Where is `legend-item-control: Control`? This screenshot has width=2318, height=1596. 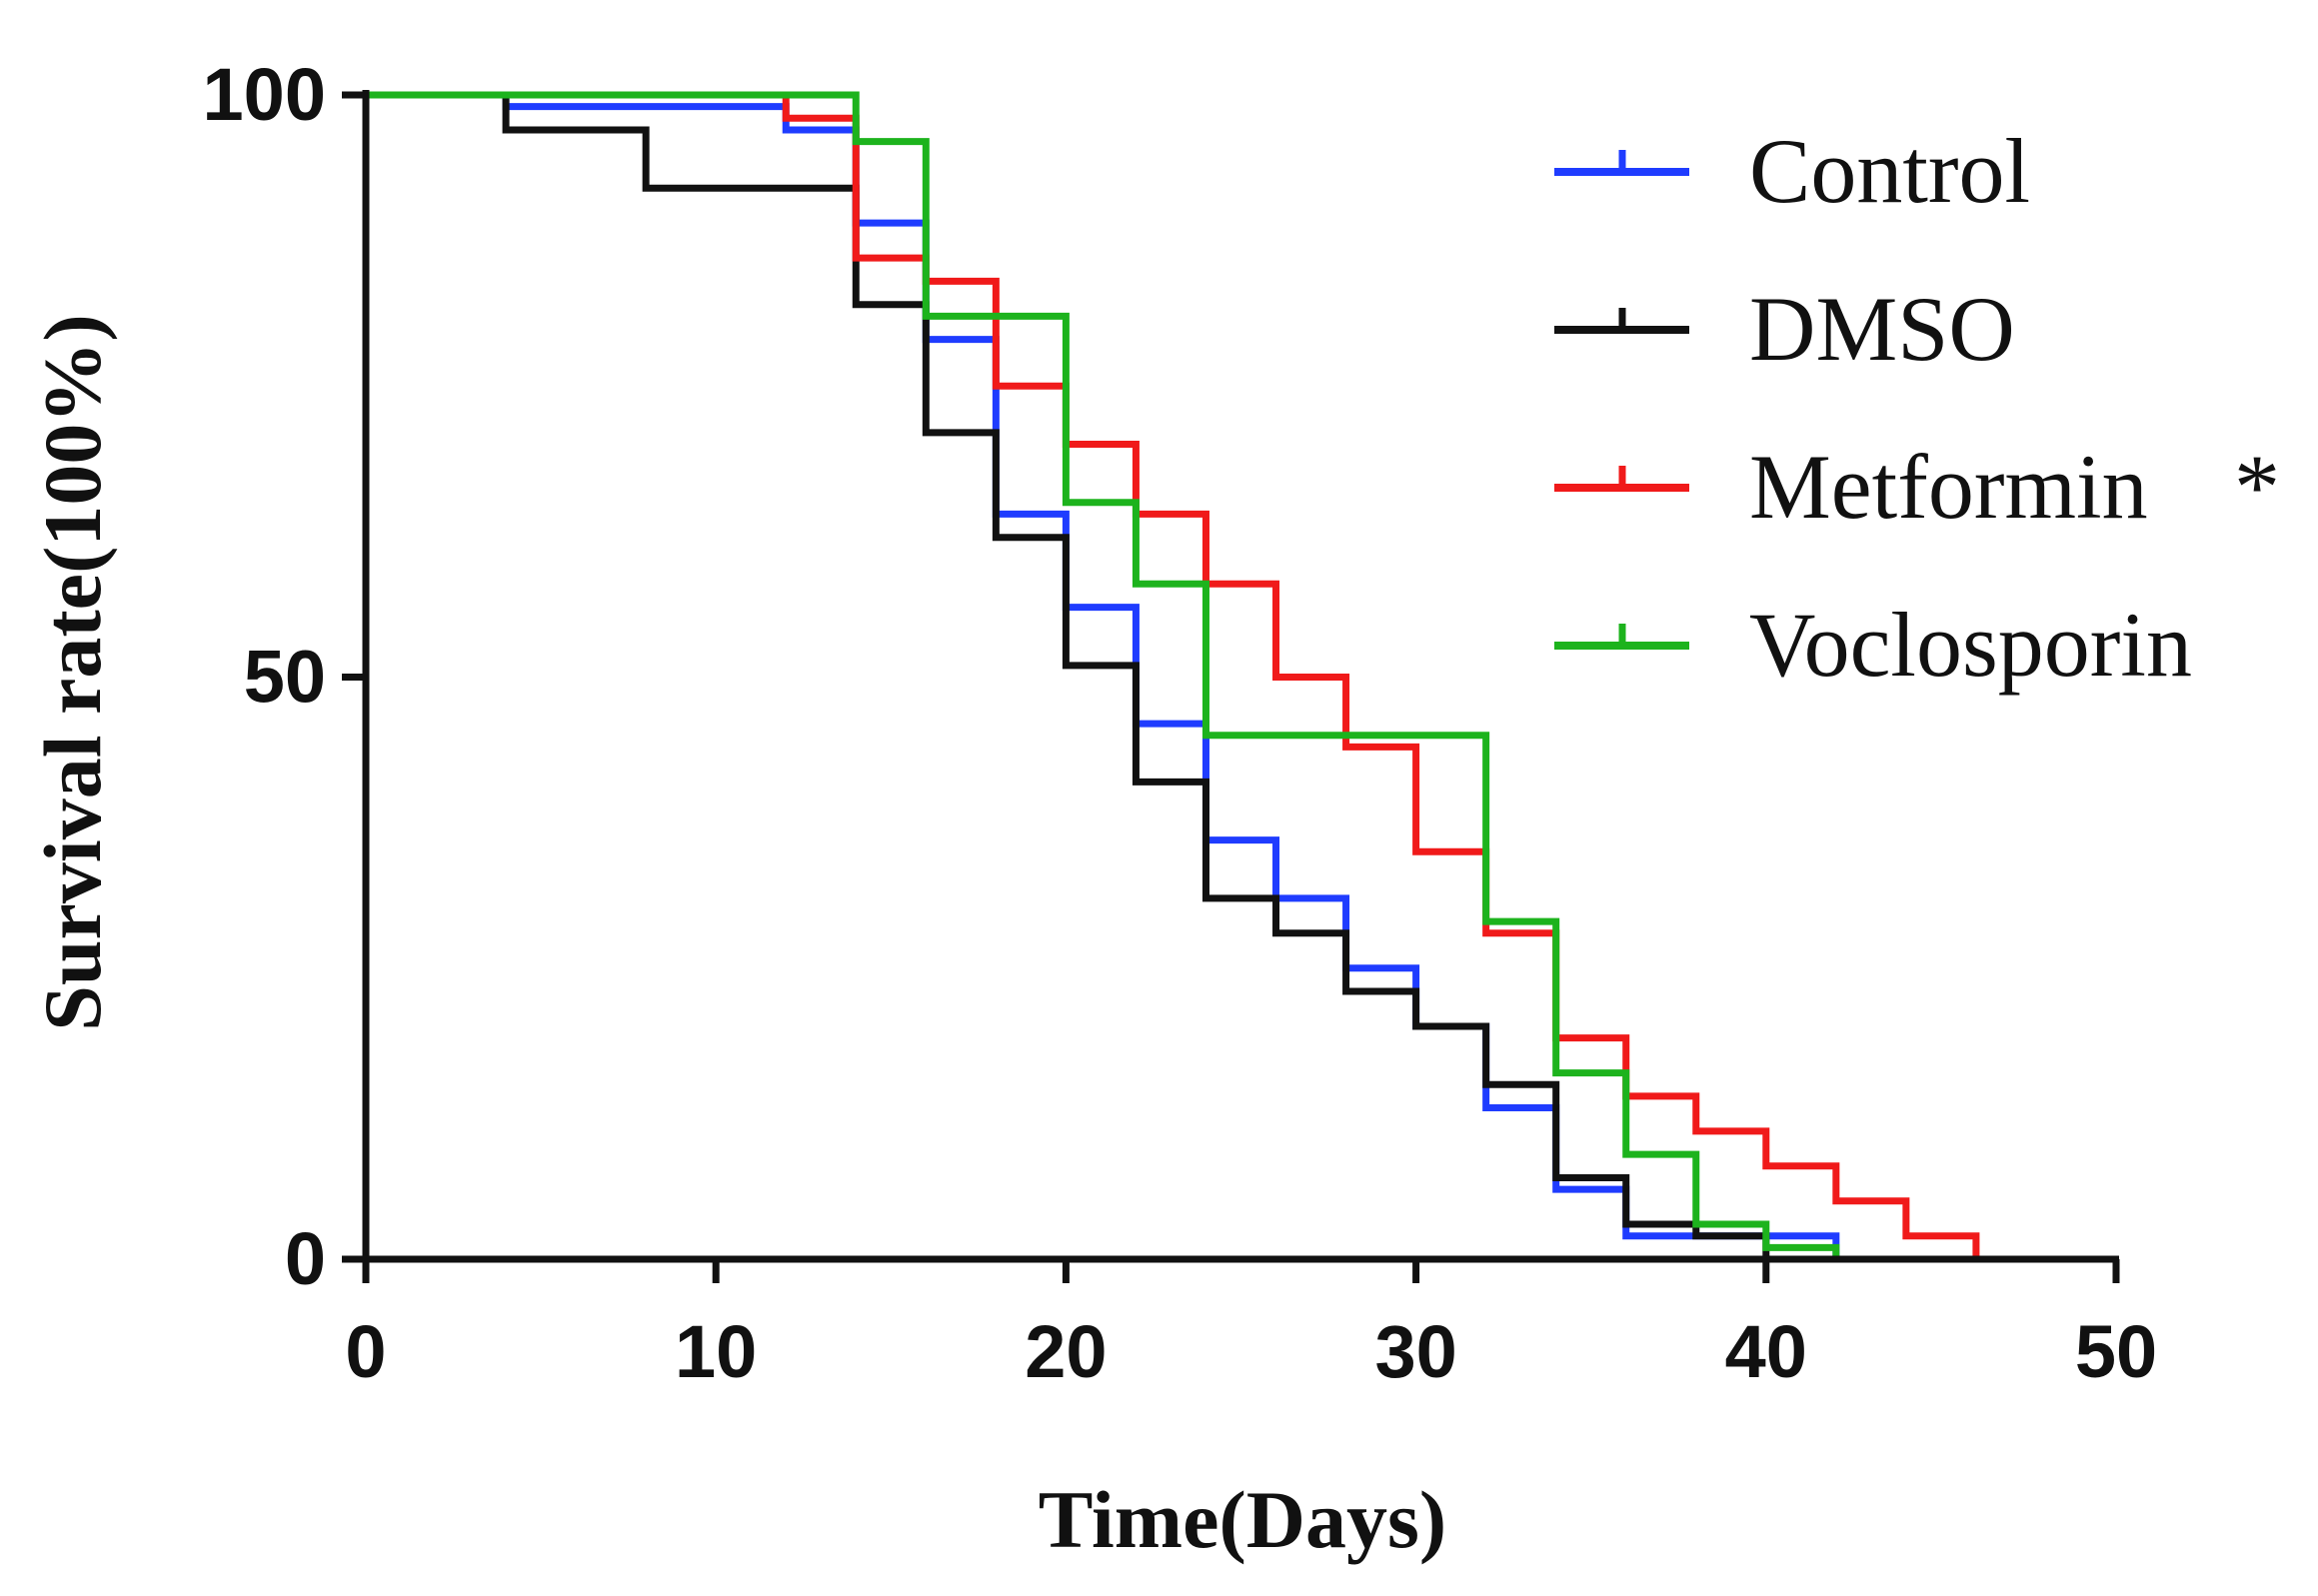 legend-item-control: Control is located at coordinates (1792, 171).